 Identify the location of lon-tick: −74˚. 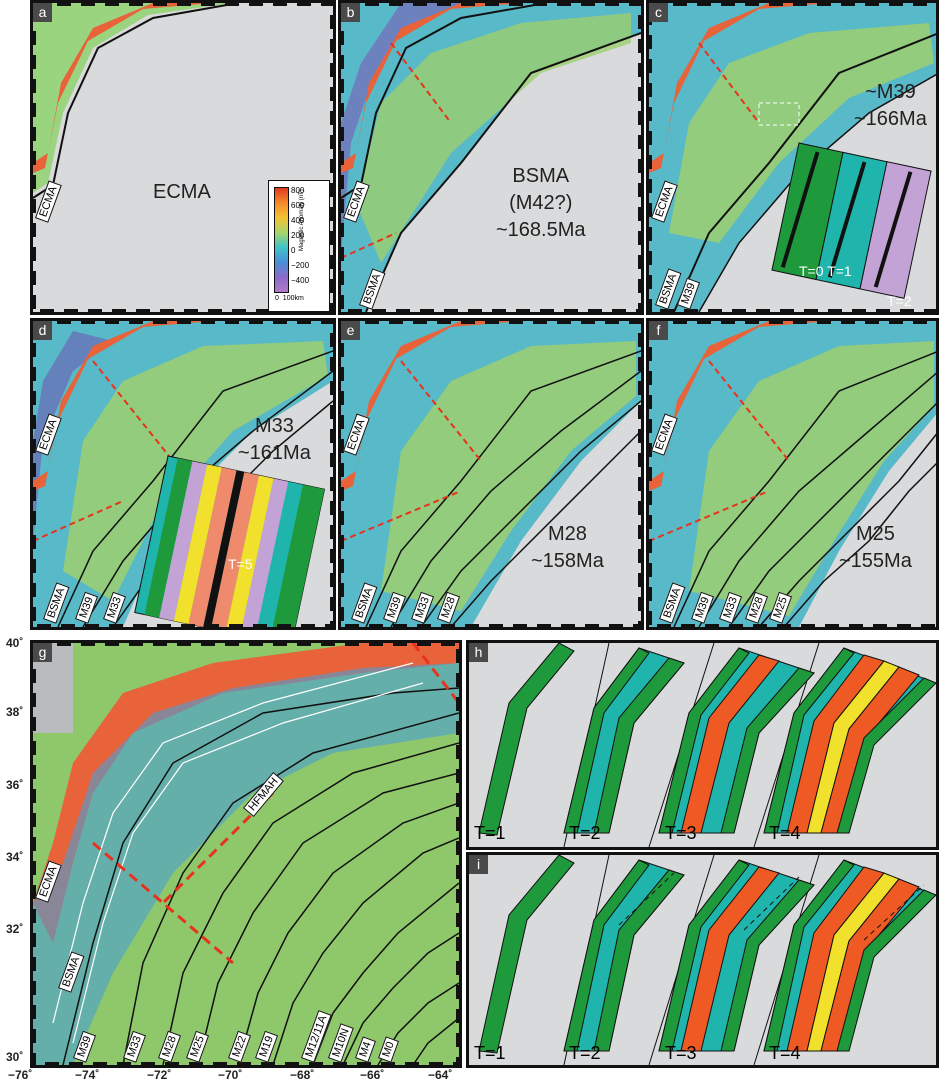
(87, 1075).